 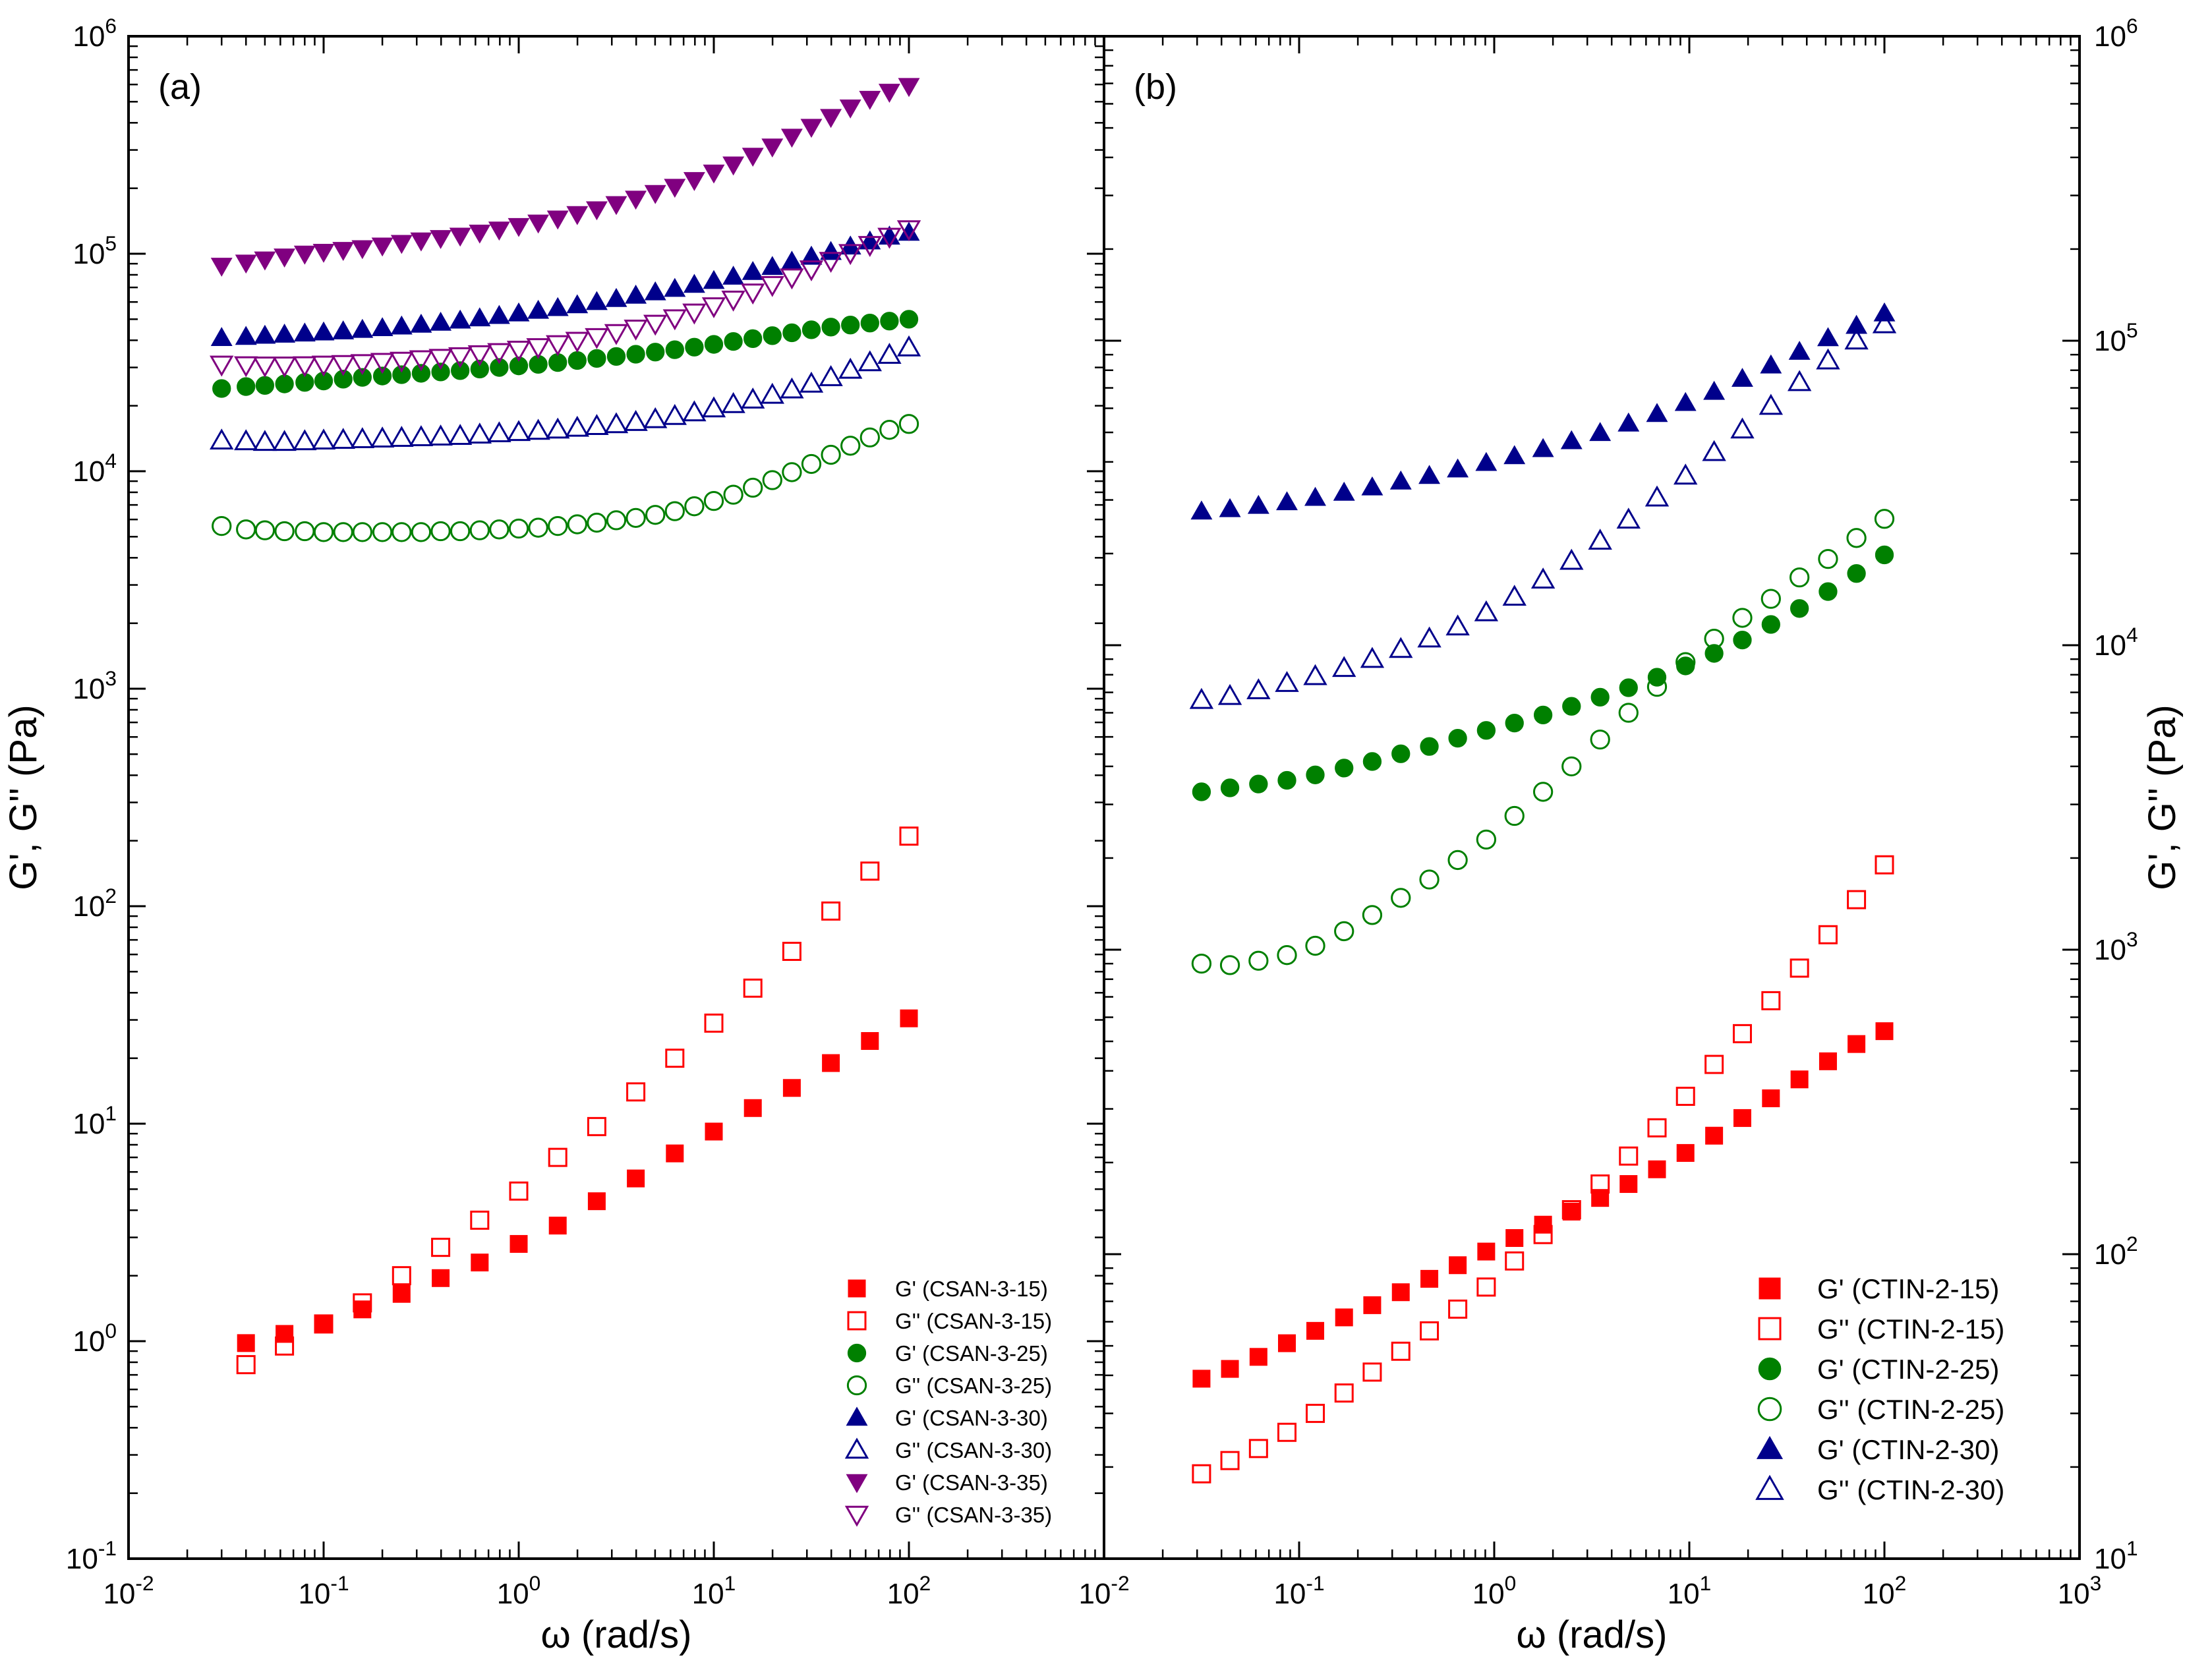 What do you see at coordinates (947, 1418) in the screenshot?
I see `panel-a-legend-item: G' (CSAN-3-30)` at bounding box center [947, 1418].